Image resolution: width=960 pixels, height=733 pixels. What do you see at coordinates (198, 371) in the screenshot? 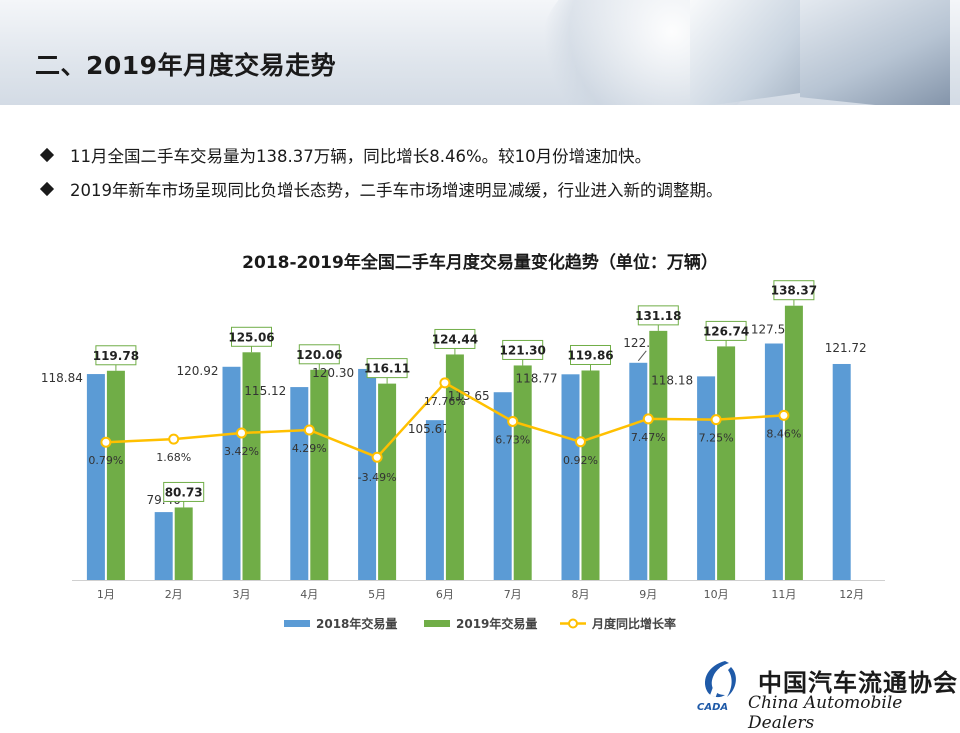
I see `data-label-2018: 120.92` at bounding box center [198, 371].